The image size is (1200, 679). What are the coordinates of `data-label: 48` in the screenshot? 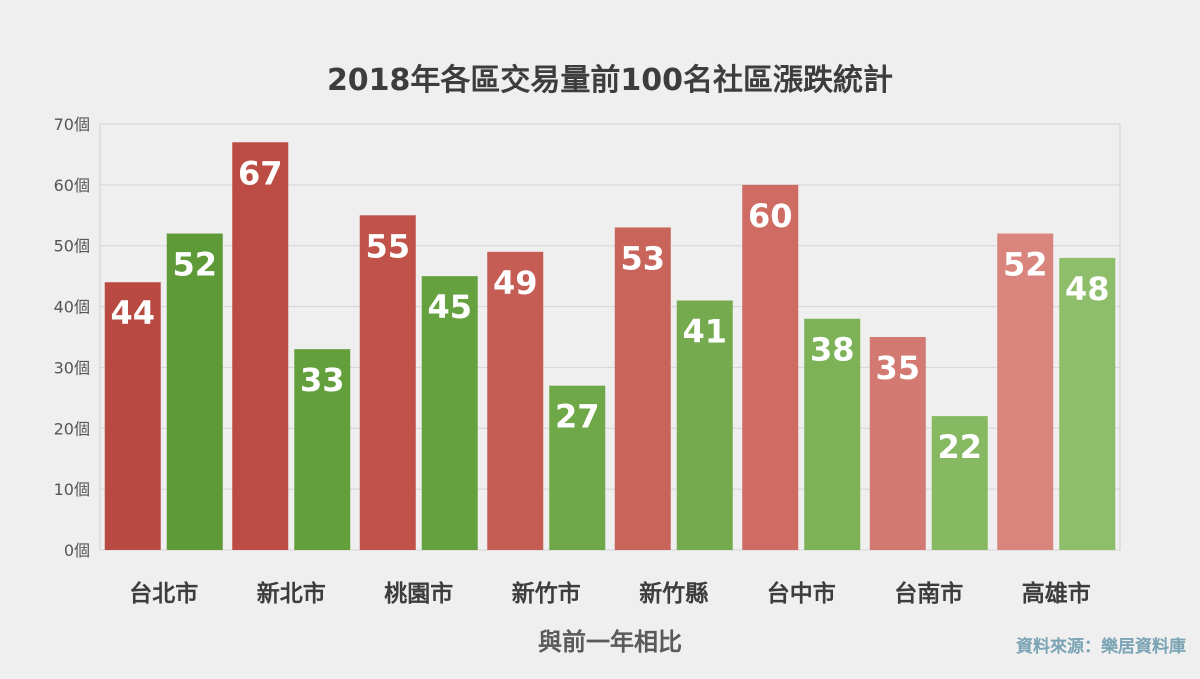 It's located at (1087, 289).